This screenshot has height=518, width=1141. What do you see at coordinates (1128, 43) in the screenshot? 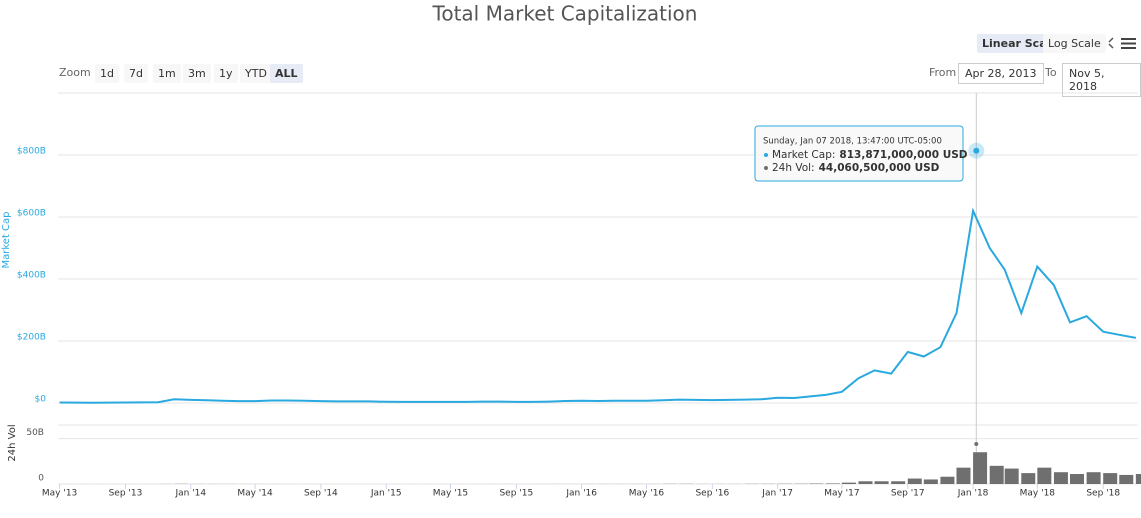
I see `menu-icon` at bounding box center [1128, 43].